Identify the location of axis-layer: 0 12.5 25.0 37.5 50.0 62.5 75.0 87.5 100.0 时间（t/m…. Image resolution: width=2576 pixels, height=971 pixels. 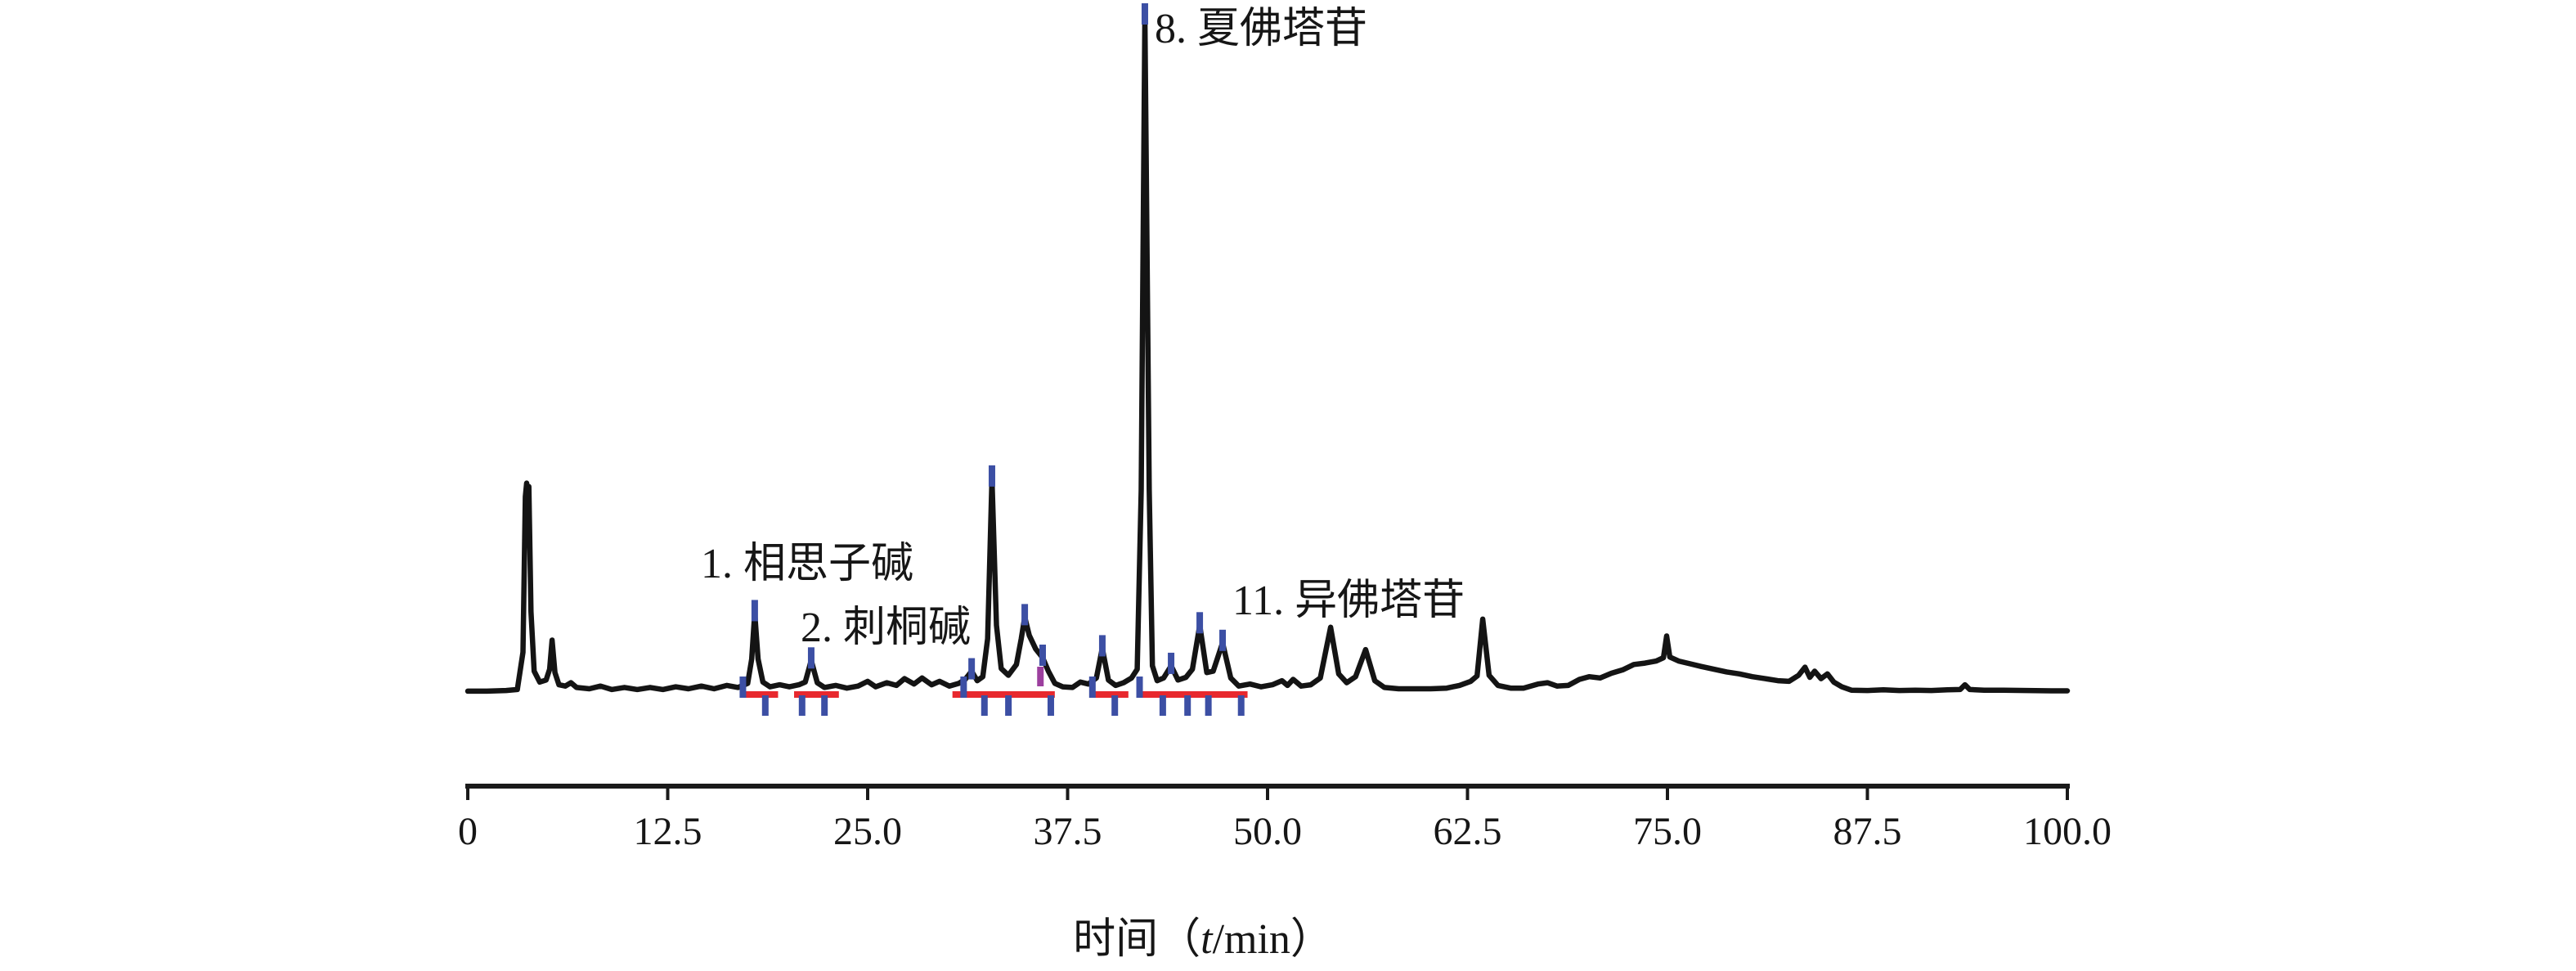
(1285, 874).